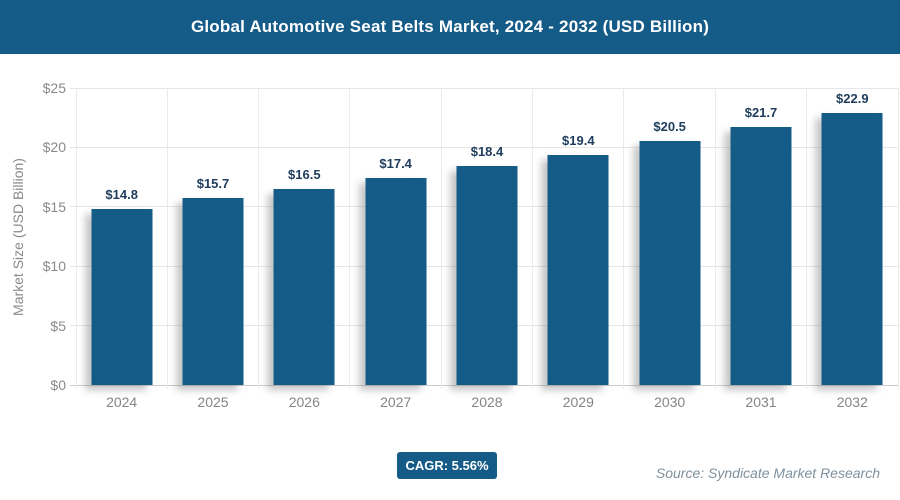 Image resolution: width=900 pixels, height=500 pixels. Describe the element at coordinates (304, 174) in the screenshot. I see `bar-value-label: $16.5` at that location.